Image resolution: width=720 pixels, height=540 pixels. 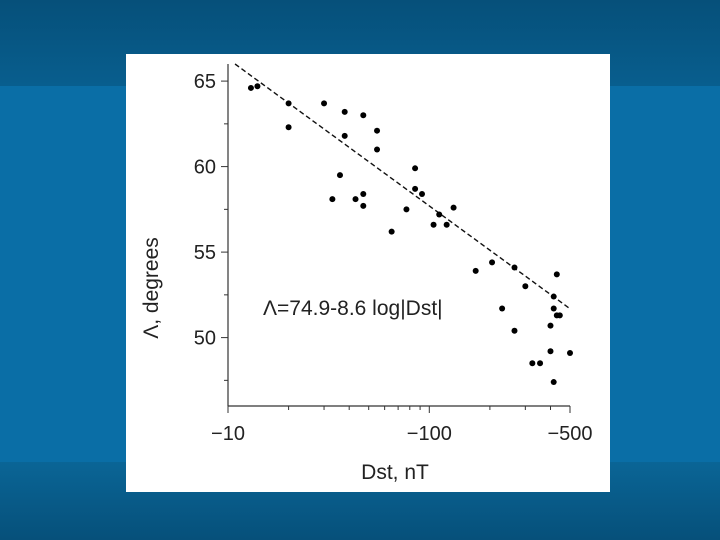 What do you see at coordinates (205, 82) in the screenshot?
I see `y-tick-label: 65` at bounding box center [205, 82].